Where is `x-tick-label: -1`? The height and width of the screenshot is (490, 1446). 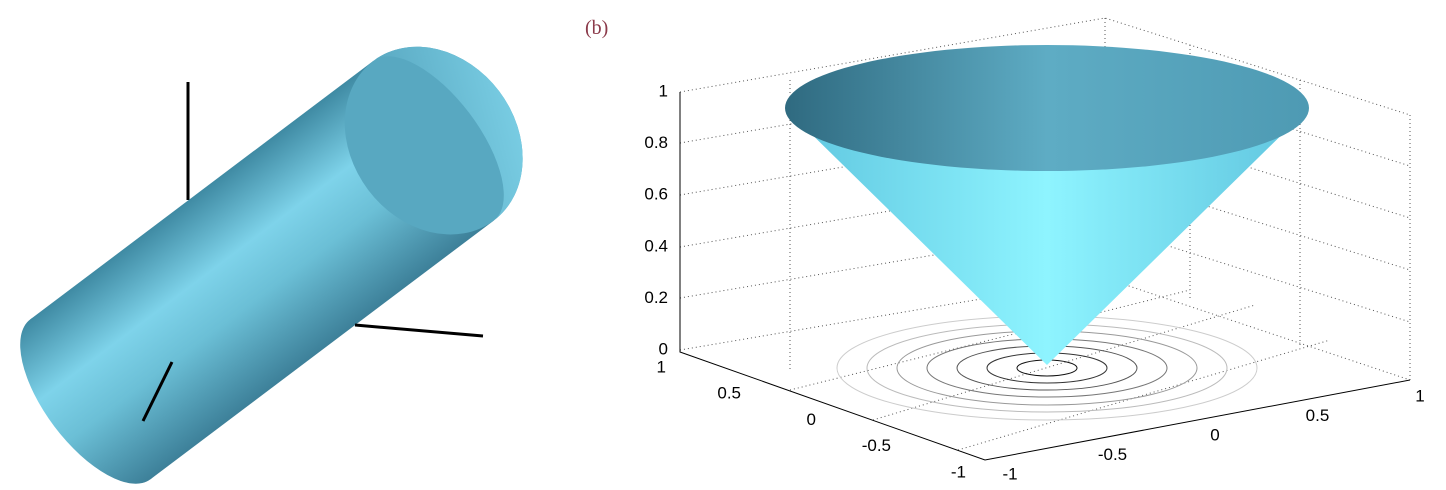 x-tick-label: -1 is located at coordinates (1009, 473).